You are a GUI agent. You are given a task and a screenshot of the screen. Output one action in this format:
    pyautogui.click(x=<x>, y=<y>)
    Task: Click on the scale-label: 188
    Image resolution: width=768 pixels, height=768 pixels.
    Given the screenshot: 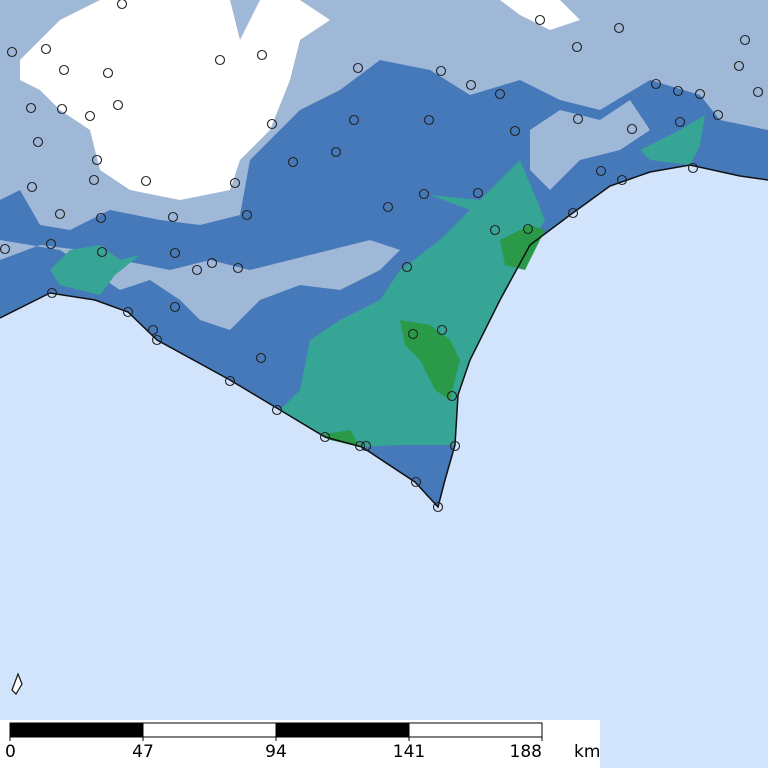 What is the action you would take?
    pyautogui.click(x=526, y=752)
    